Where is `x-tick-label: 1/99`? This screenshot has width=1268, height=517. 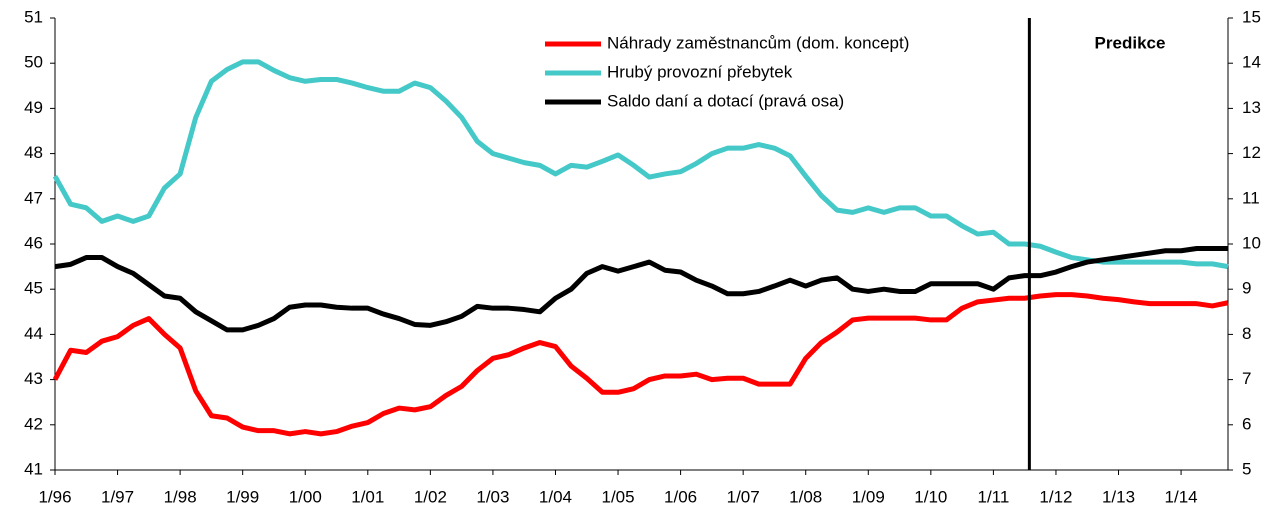 x-tick-label: 1/99 is located at coordinates (242, 496).